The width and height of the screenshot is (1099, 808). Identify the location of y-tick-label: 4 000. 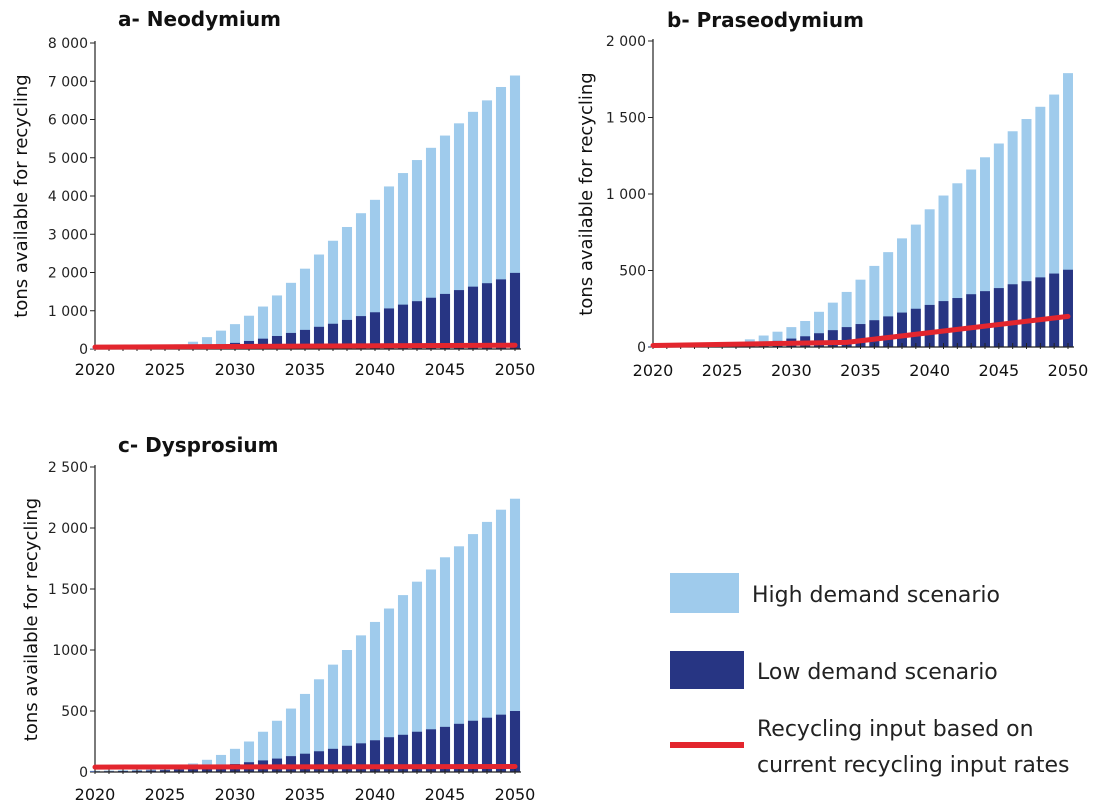
(68, 197).